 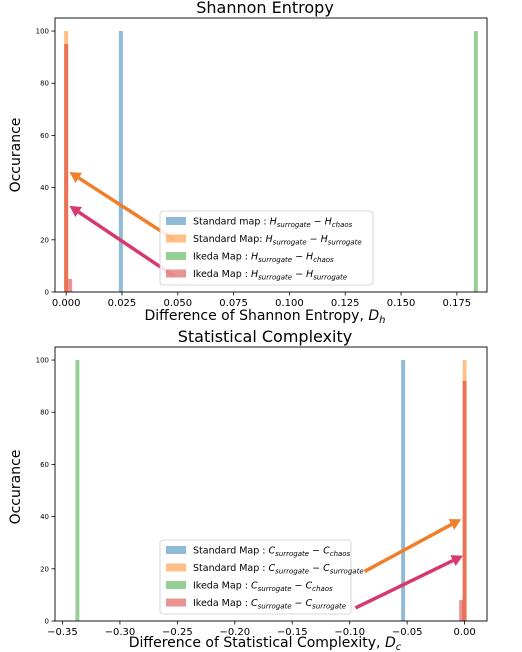 I want to click on x-tick-label: −0.15, so click(x=292, y=632).